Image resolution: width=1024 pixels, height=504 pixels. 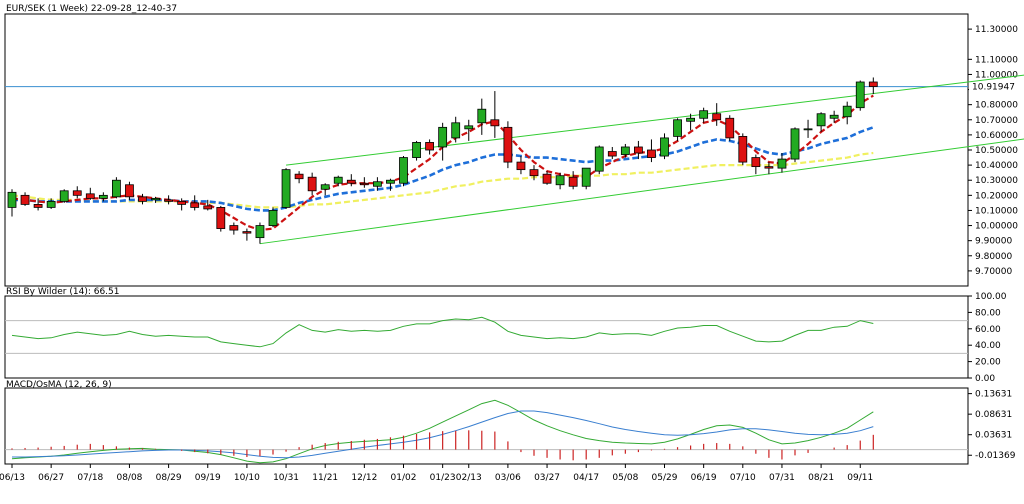 I want to click on current-price-label: 10.91947, so click(x=993, y=88).